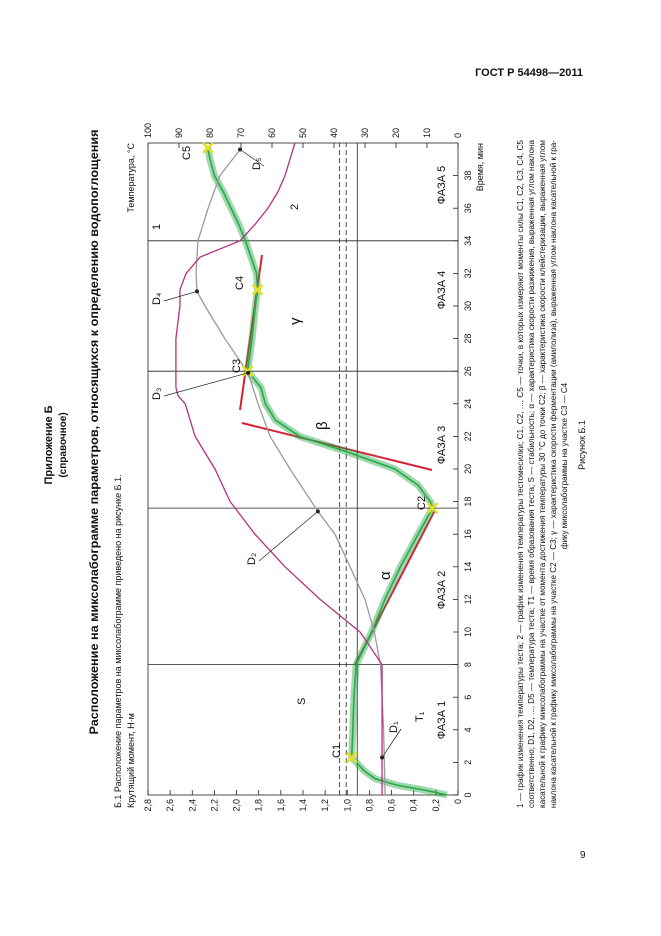 Image resolution: width=661 pixels, height=936 pixels. Describe the element at coordinates (303, 133) in the screenshot. I see `y2-tick-label: 50` at that location.